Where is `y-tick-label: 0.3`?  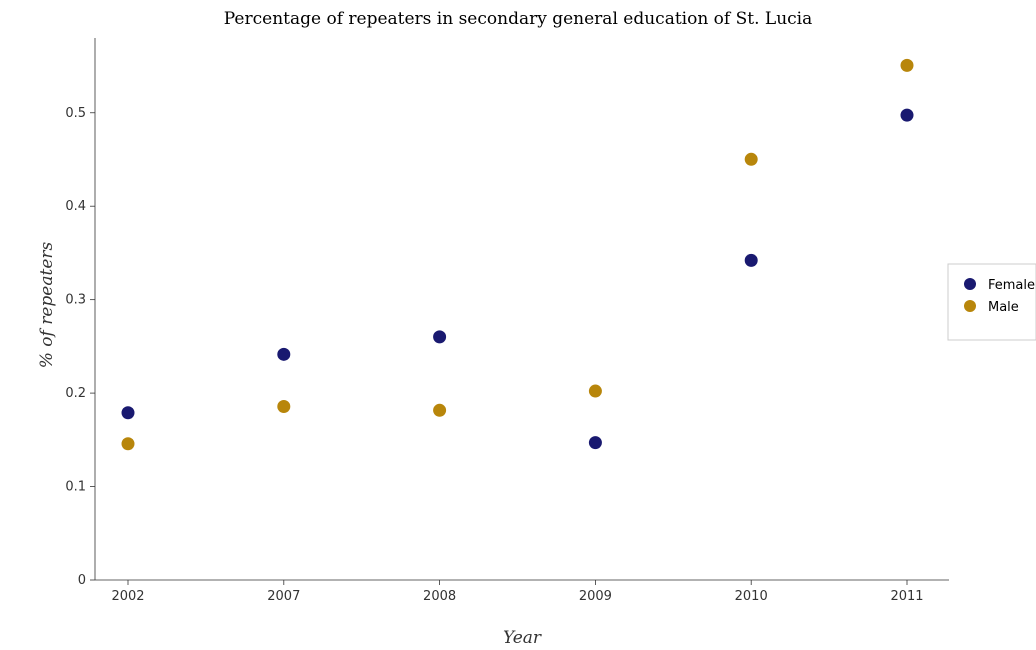
y-tick-label: 0.3 is located at coordinates (75, 300).